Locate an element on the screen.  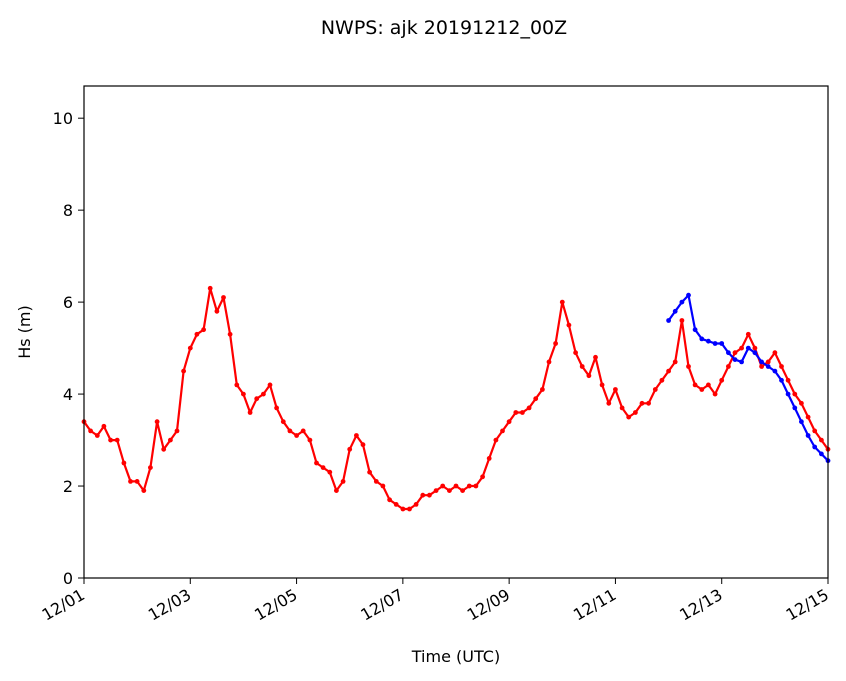
x-tick-label: 12/09 is located at coordinates (488, 605).